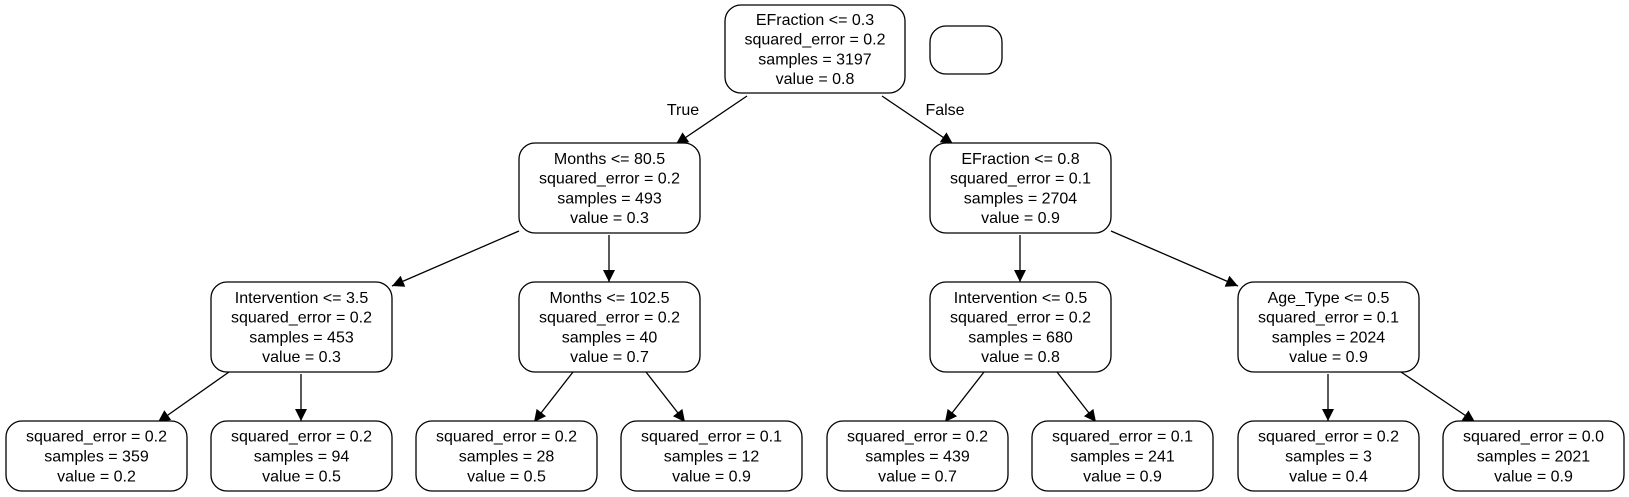 The image size is (1629, 497). I want to click on empty-legend-box, so click(966, 50).